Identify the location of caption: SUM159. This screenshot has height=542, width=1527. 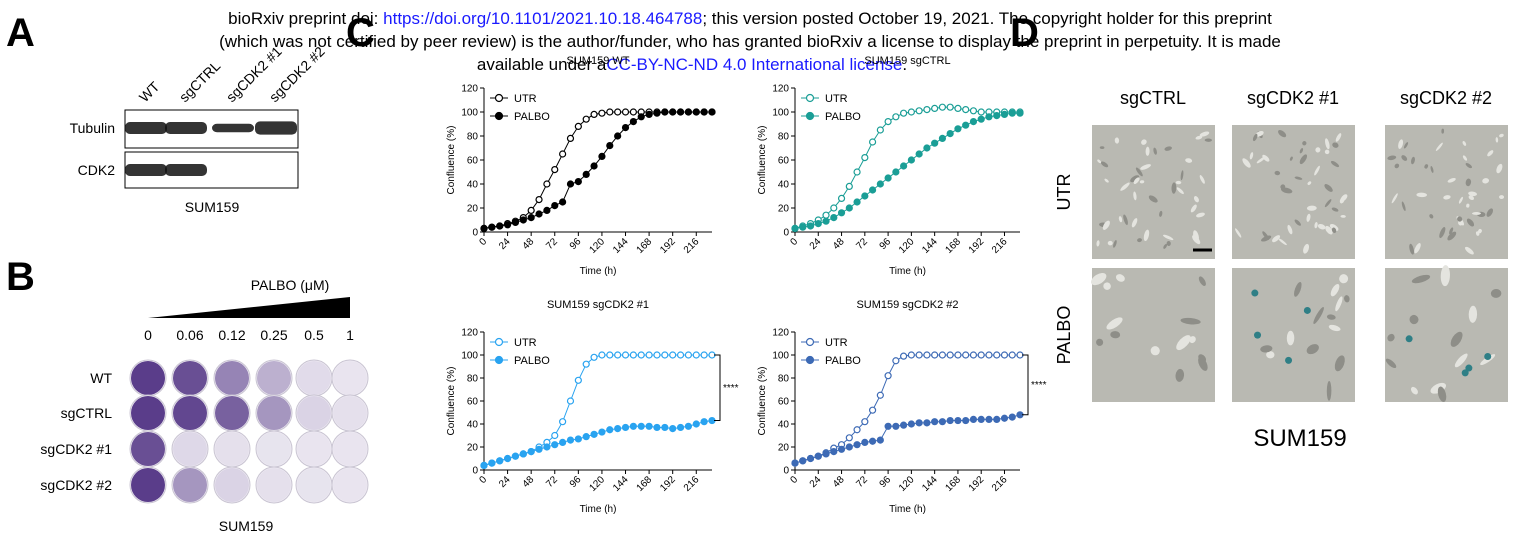
(212, 207).